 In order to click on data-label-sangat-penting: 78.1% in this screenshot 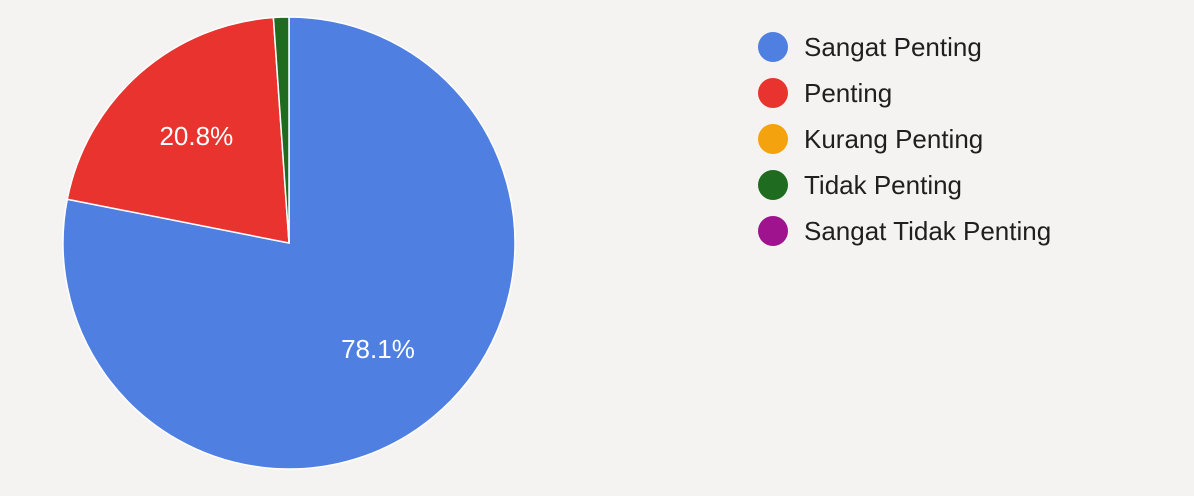, I will do `click(378, 349)`.